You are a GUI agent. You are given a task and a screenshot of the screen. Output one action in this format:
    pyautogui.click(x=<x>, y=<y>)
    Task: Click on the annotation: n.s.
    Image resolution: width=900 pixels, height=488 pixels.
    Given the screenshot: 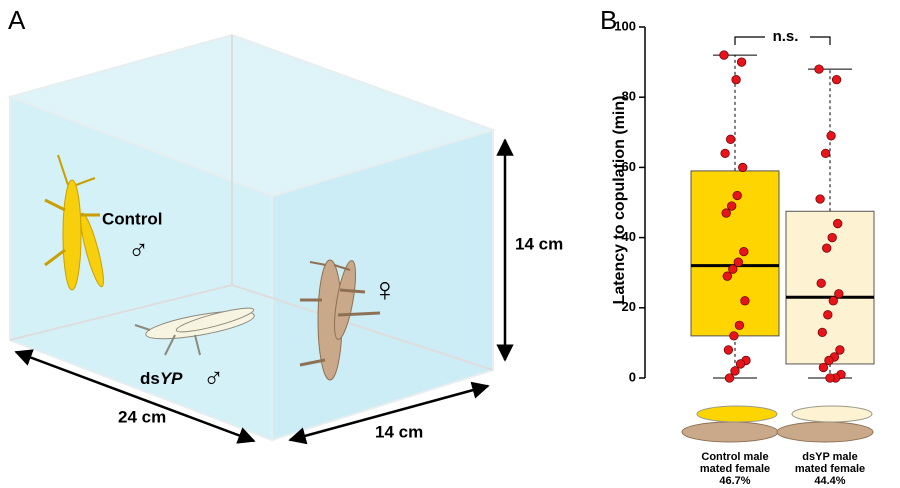 What is the action you would take?
    pyautogui.click(x=786, y=36)
    